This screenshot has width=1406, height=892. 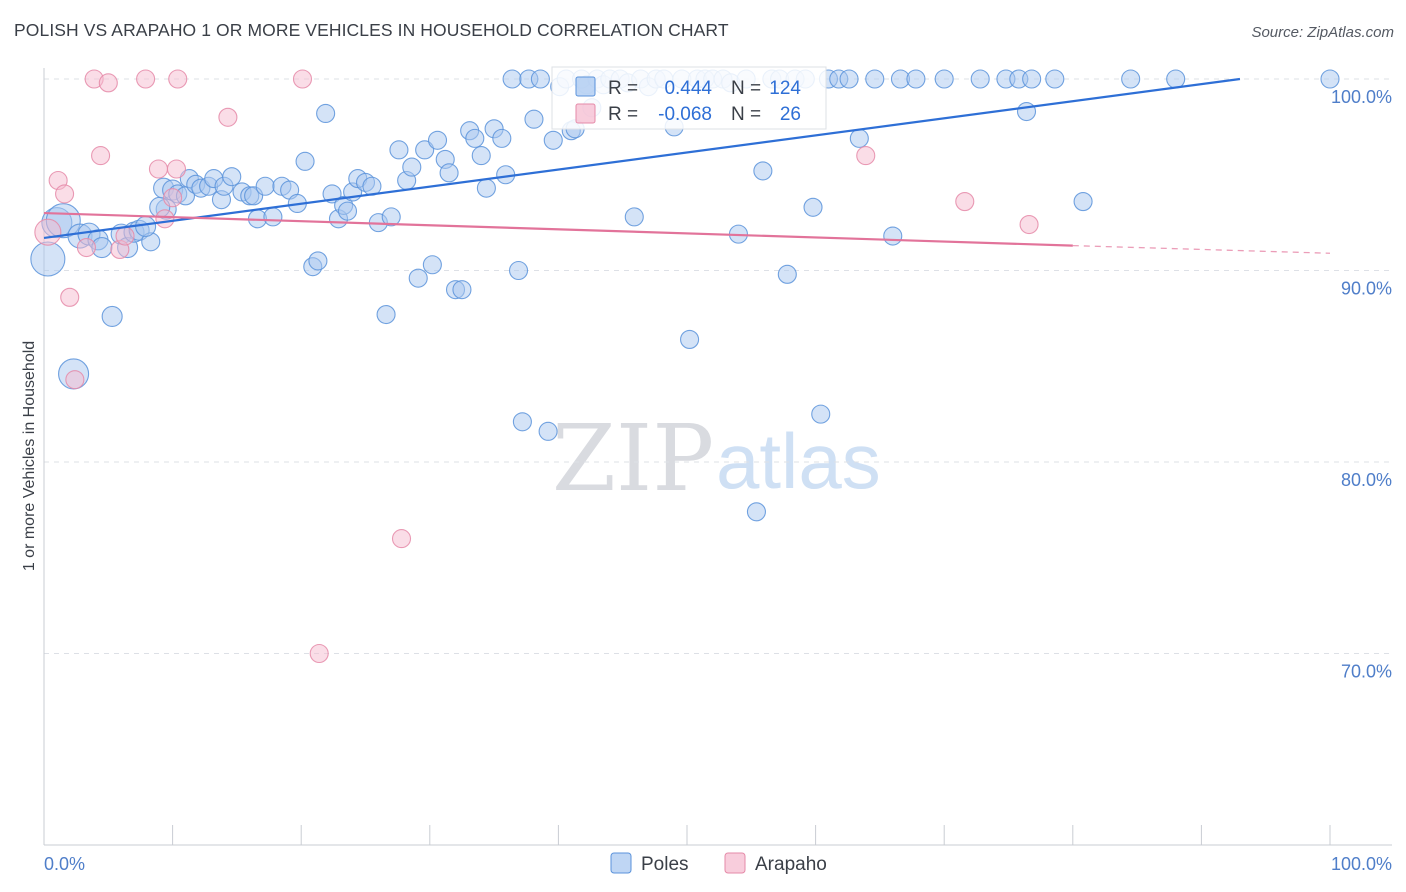 I want to click on y-tick-labels: 100.0% 90.0% 80.0% 70.0%, so click(x=1361, y=384).